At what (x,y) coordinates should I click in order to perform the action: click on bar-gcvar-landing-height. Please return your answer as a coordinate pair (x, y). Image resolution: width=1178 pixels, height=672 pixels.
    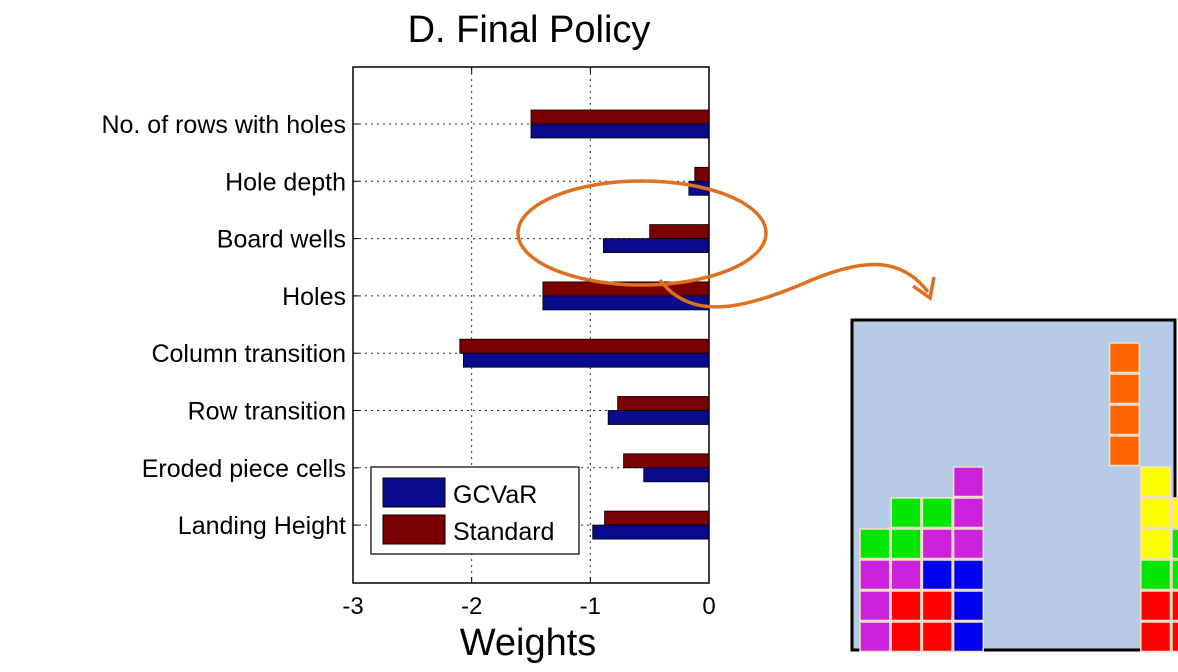
    Looking at the image, I should click on (651, 532).